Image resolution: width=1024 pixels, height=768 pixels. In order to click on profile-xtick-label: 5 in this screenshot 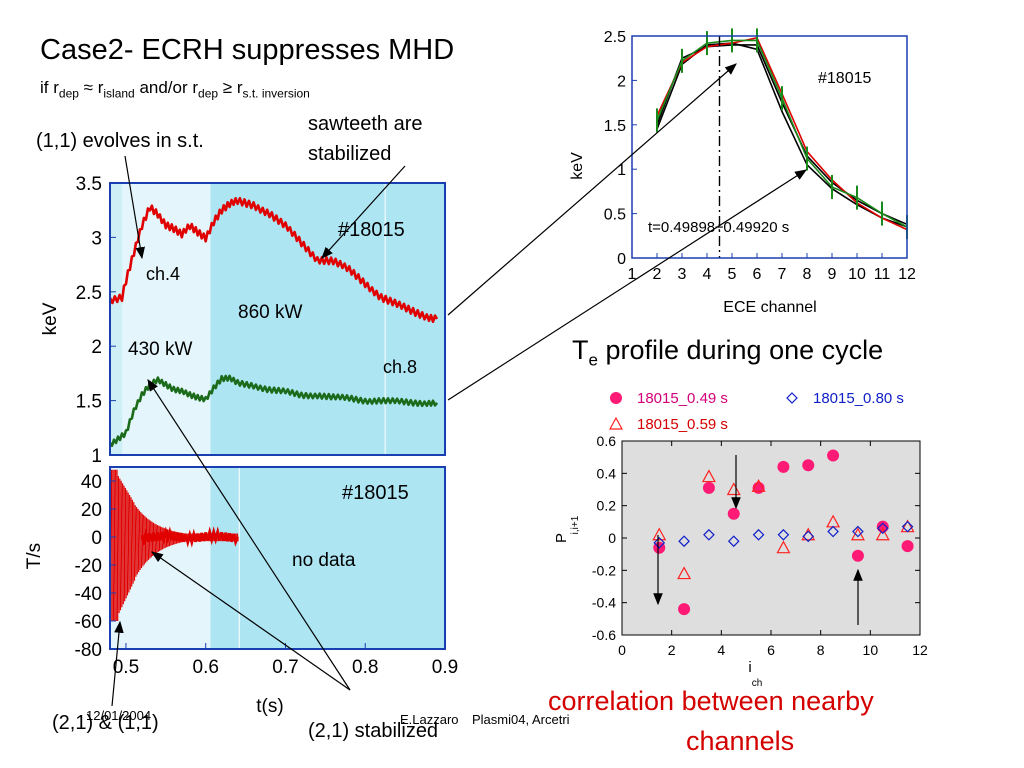, I will do `click(732, 274)`.